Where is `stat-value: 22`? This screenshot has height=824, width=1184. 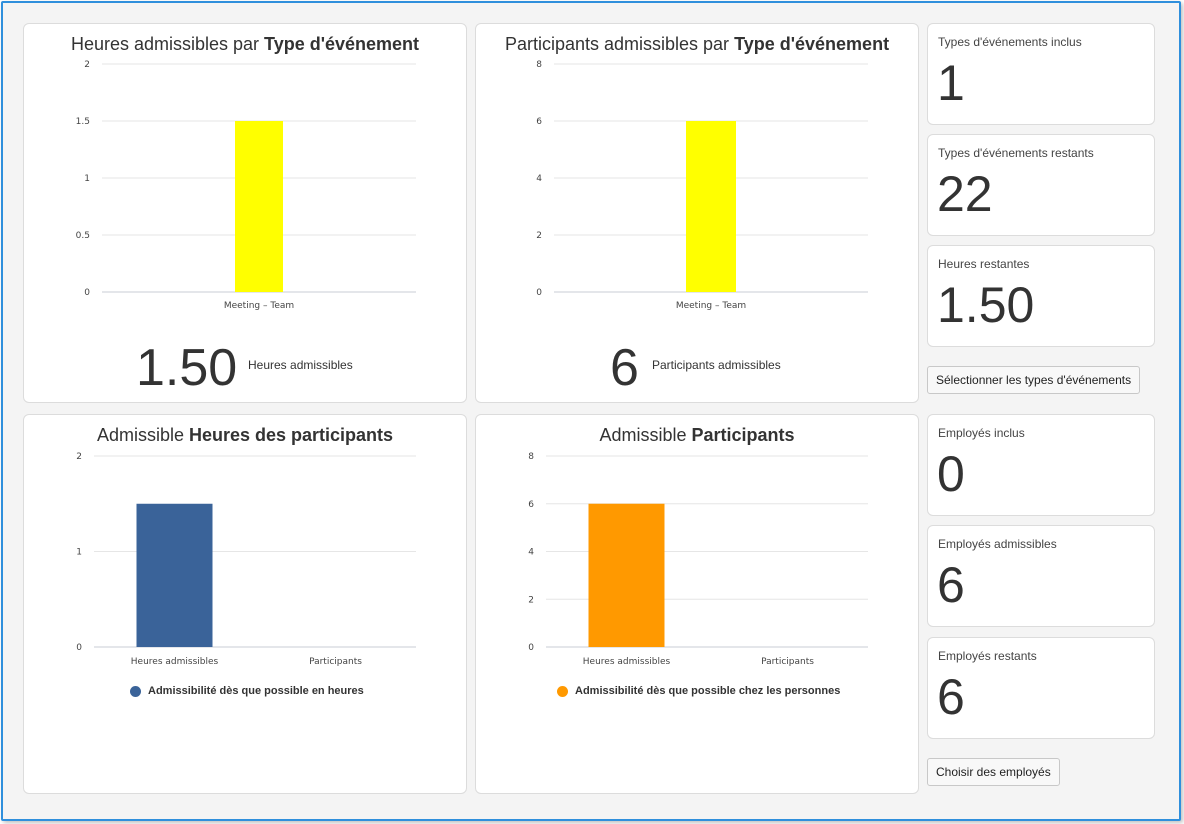 stat-value: 22 is located at coordinates (965, 194).